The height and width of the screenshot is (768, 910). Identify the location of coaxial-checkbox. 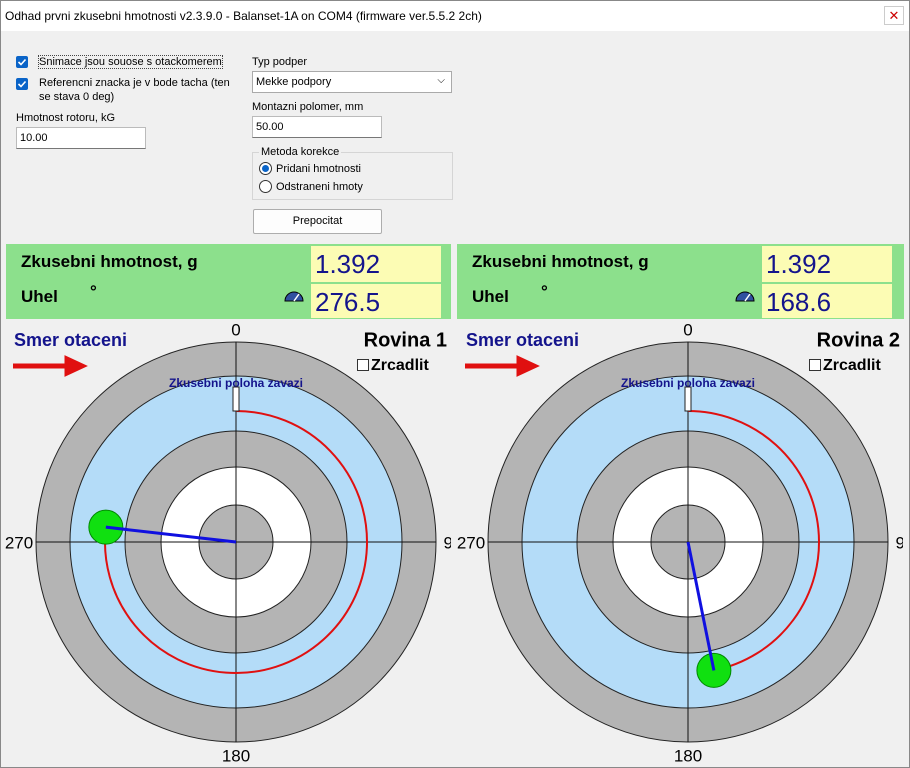
(22, 62).